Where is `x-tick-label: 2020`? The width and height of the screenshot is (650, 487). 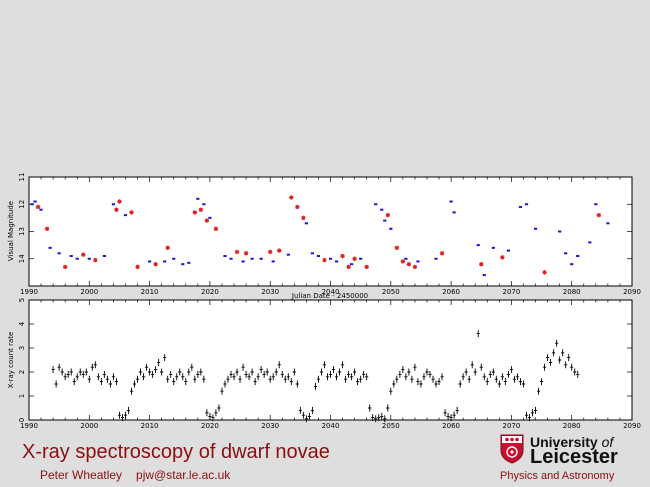
x-tick-label: 2020 is located at coordinates (210, 426).